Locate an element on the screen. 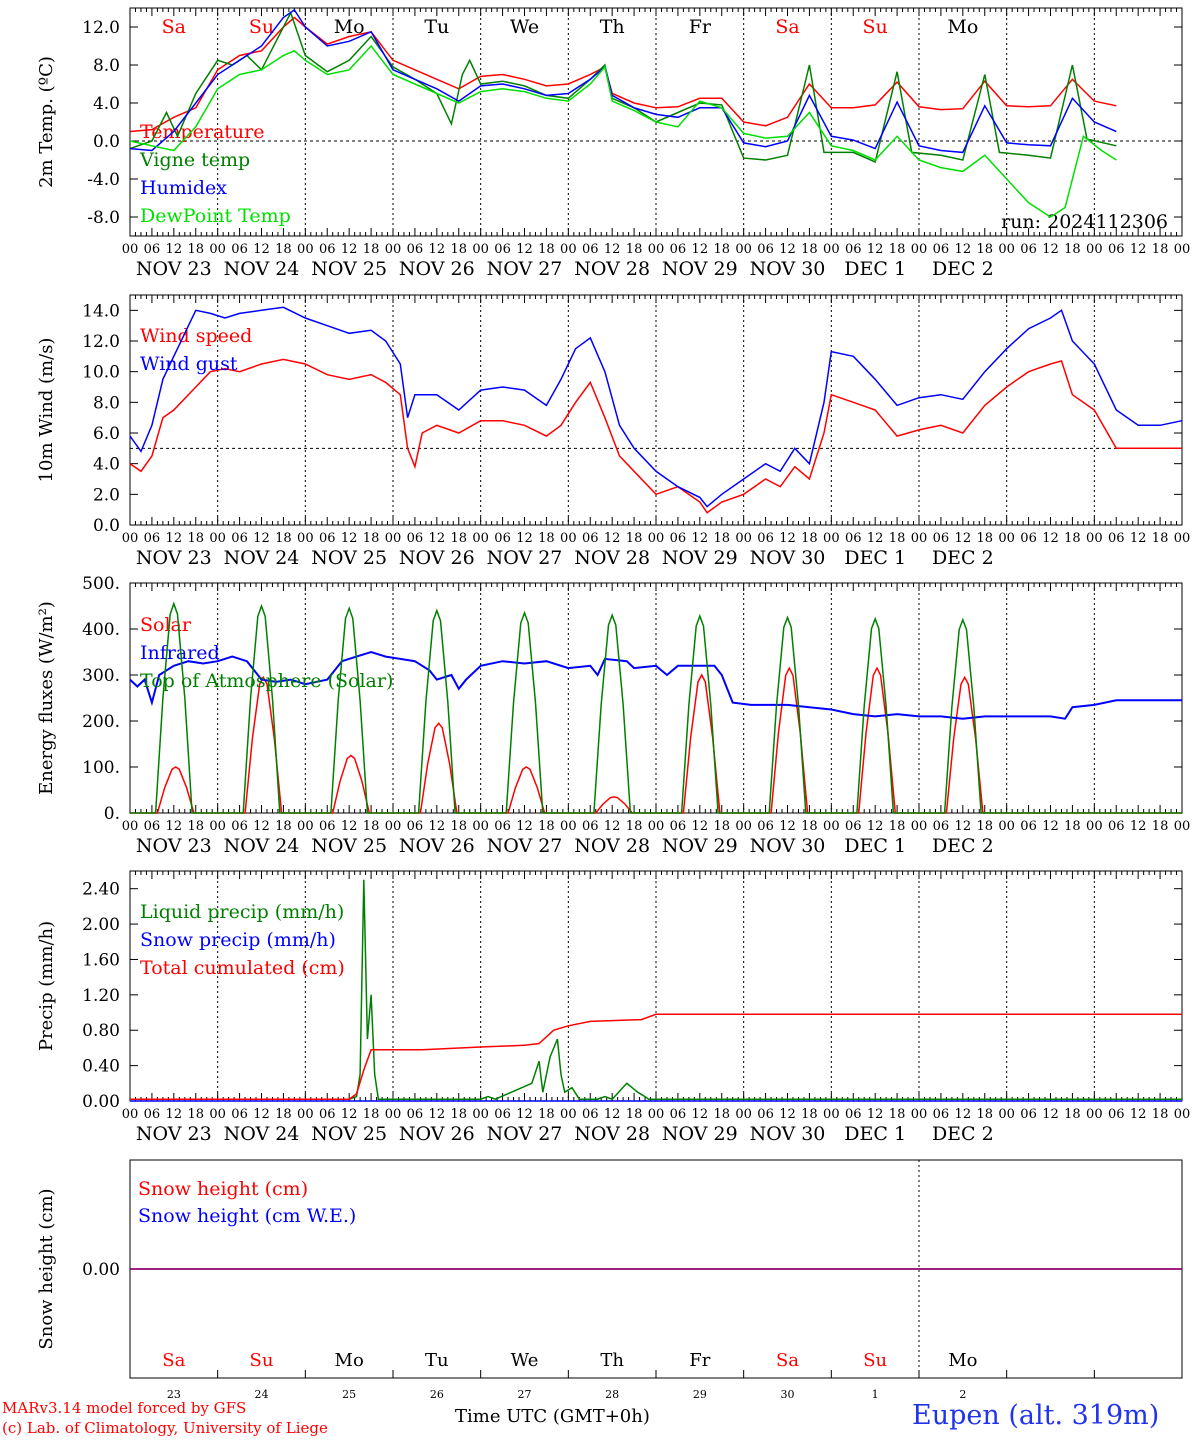 This screenshot has height=1440, width=1194. weekday-label: Fr is located at coordinates (699, 1360).